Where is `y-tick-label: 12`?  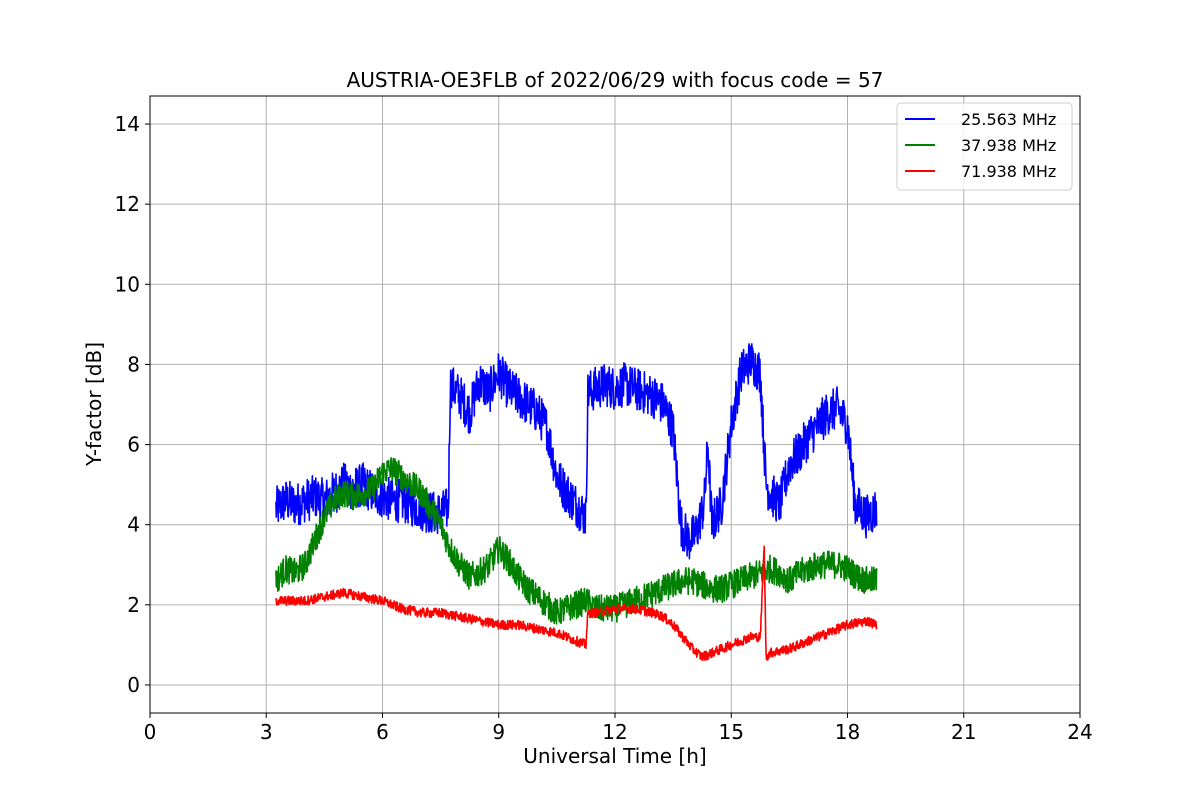 y-tick-label: 12 is located at coordinates (127, 204).